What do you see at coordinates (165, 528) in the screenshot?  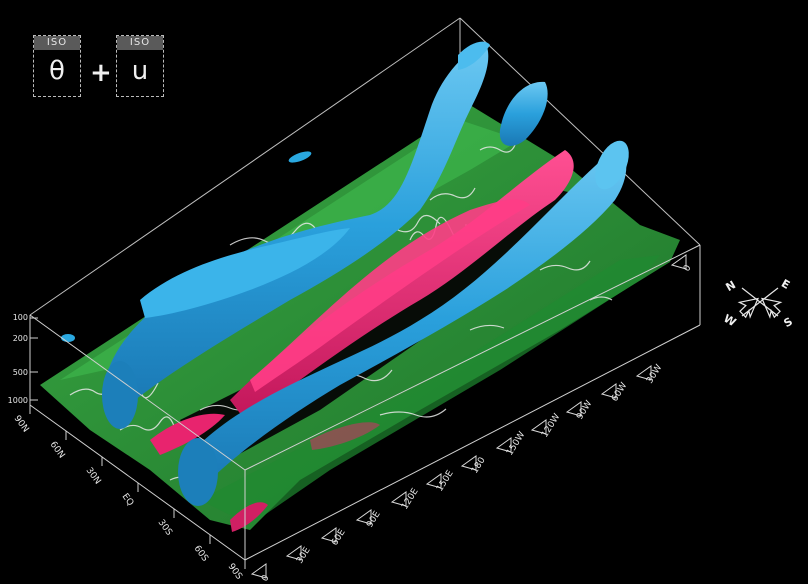 I see `latitude-tick-label: 30S` at bounding box center [165, 528].